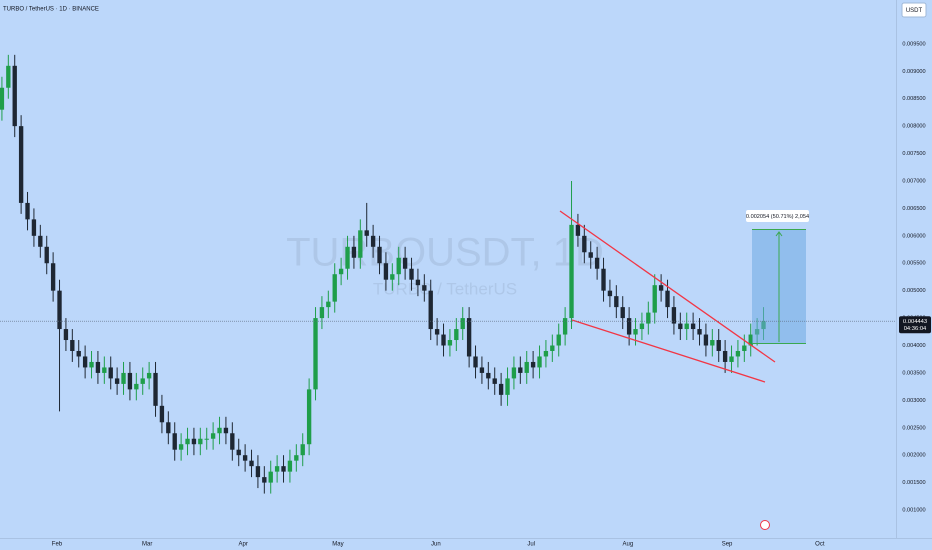  I want to click on y-tick-label: 0.003000, so click(913, 401).